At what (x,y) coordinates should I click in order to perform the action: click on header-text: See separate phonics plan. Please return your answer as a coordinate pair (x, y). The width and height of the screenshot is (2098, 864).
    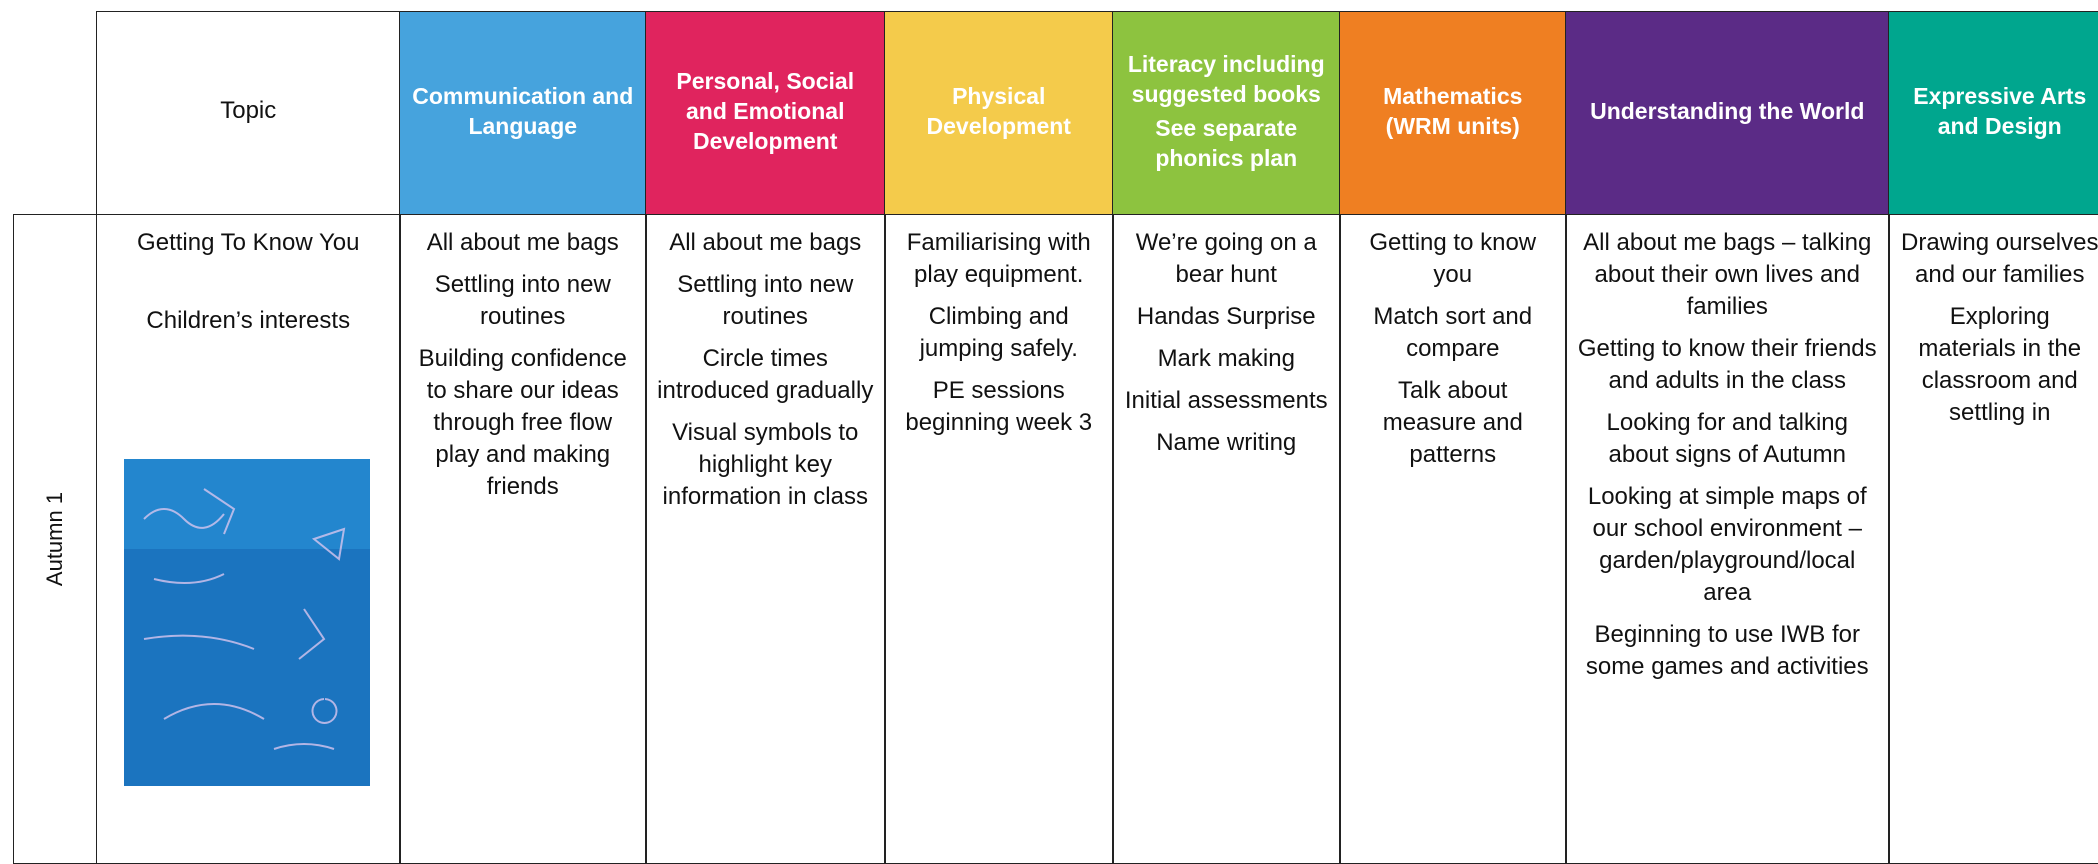
    Looking at the image, I should click on (1226, 143).